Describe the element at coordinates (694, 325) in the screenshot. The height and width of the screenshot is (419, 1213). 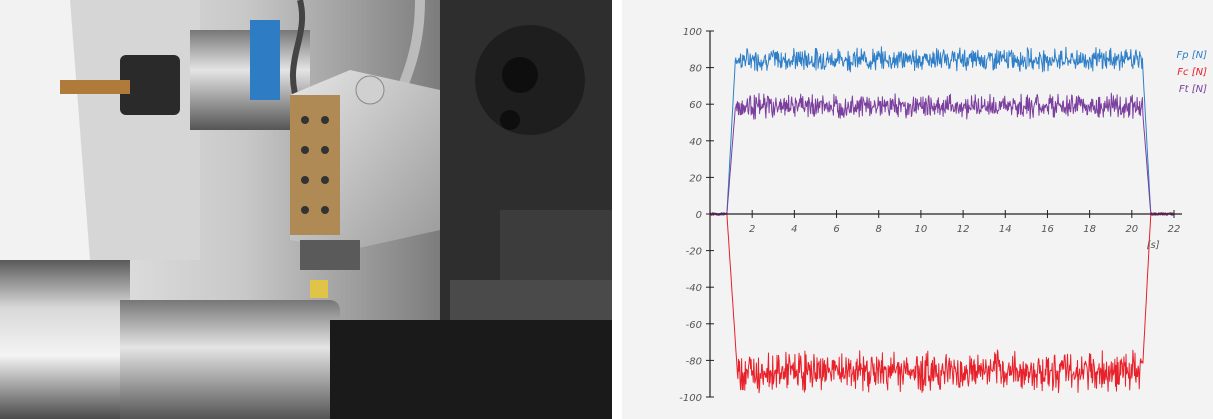
I see `y-tick-label: -60` at that location.